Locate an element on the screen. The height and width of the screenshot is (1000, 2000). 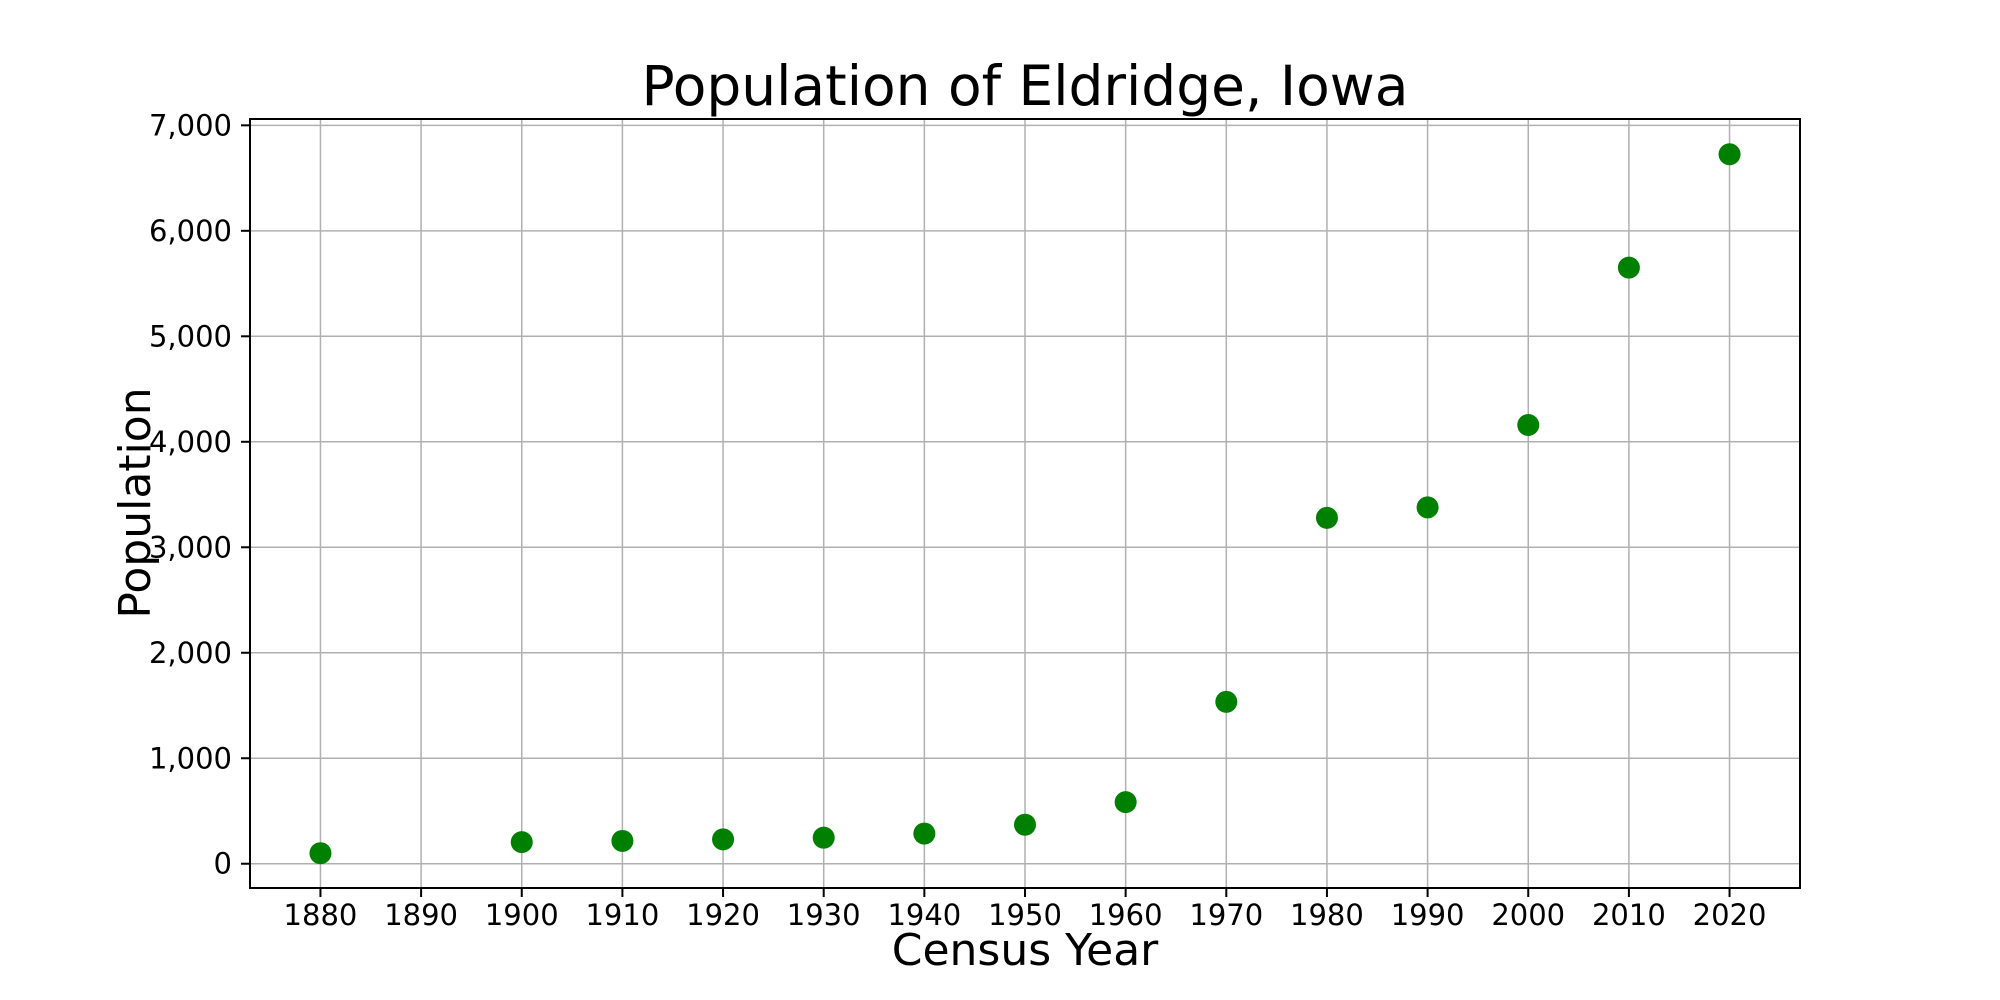
x-tick-label: 1950 is located at coordinates (1025, 915).